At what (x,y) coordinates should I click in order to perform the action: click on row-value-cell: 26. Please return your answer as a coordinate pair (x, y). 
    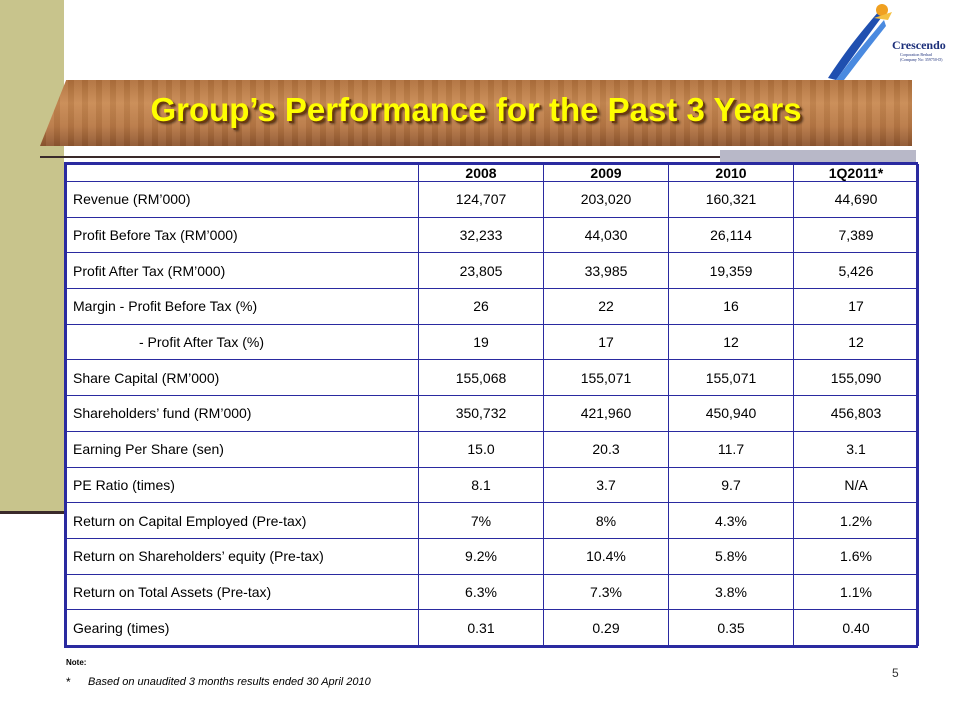
    Looking at the image, I should click on (481, 306).